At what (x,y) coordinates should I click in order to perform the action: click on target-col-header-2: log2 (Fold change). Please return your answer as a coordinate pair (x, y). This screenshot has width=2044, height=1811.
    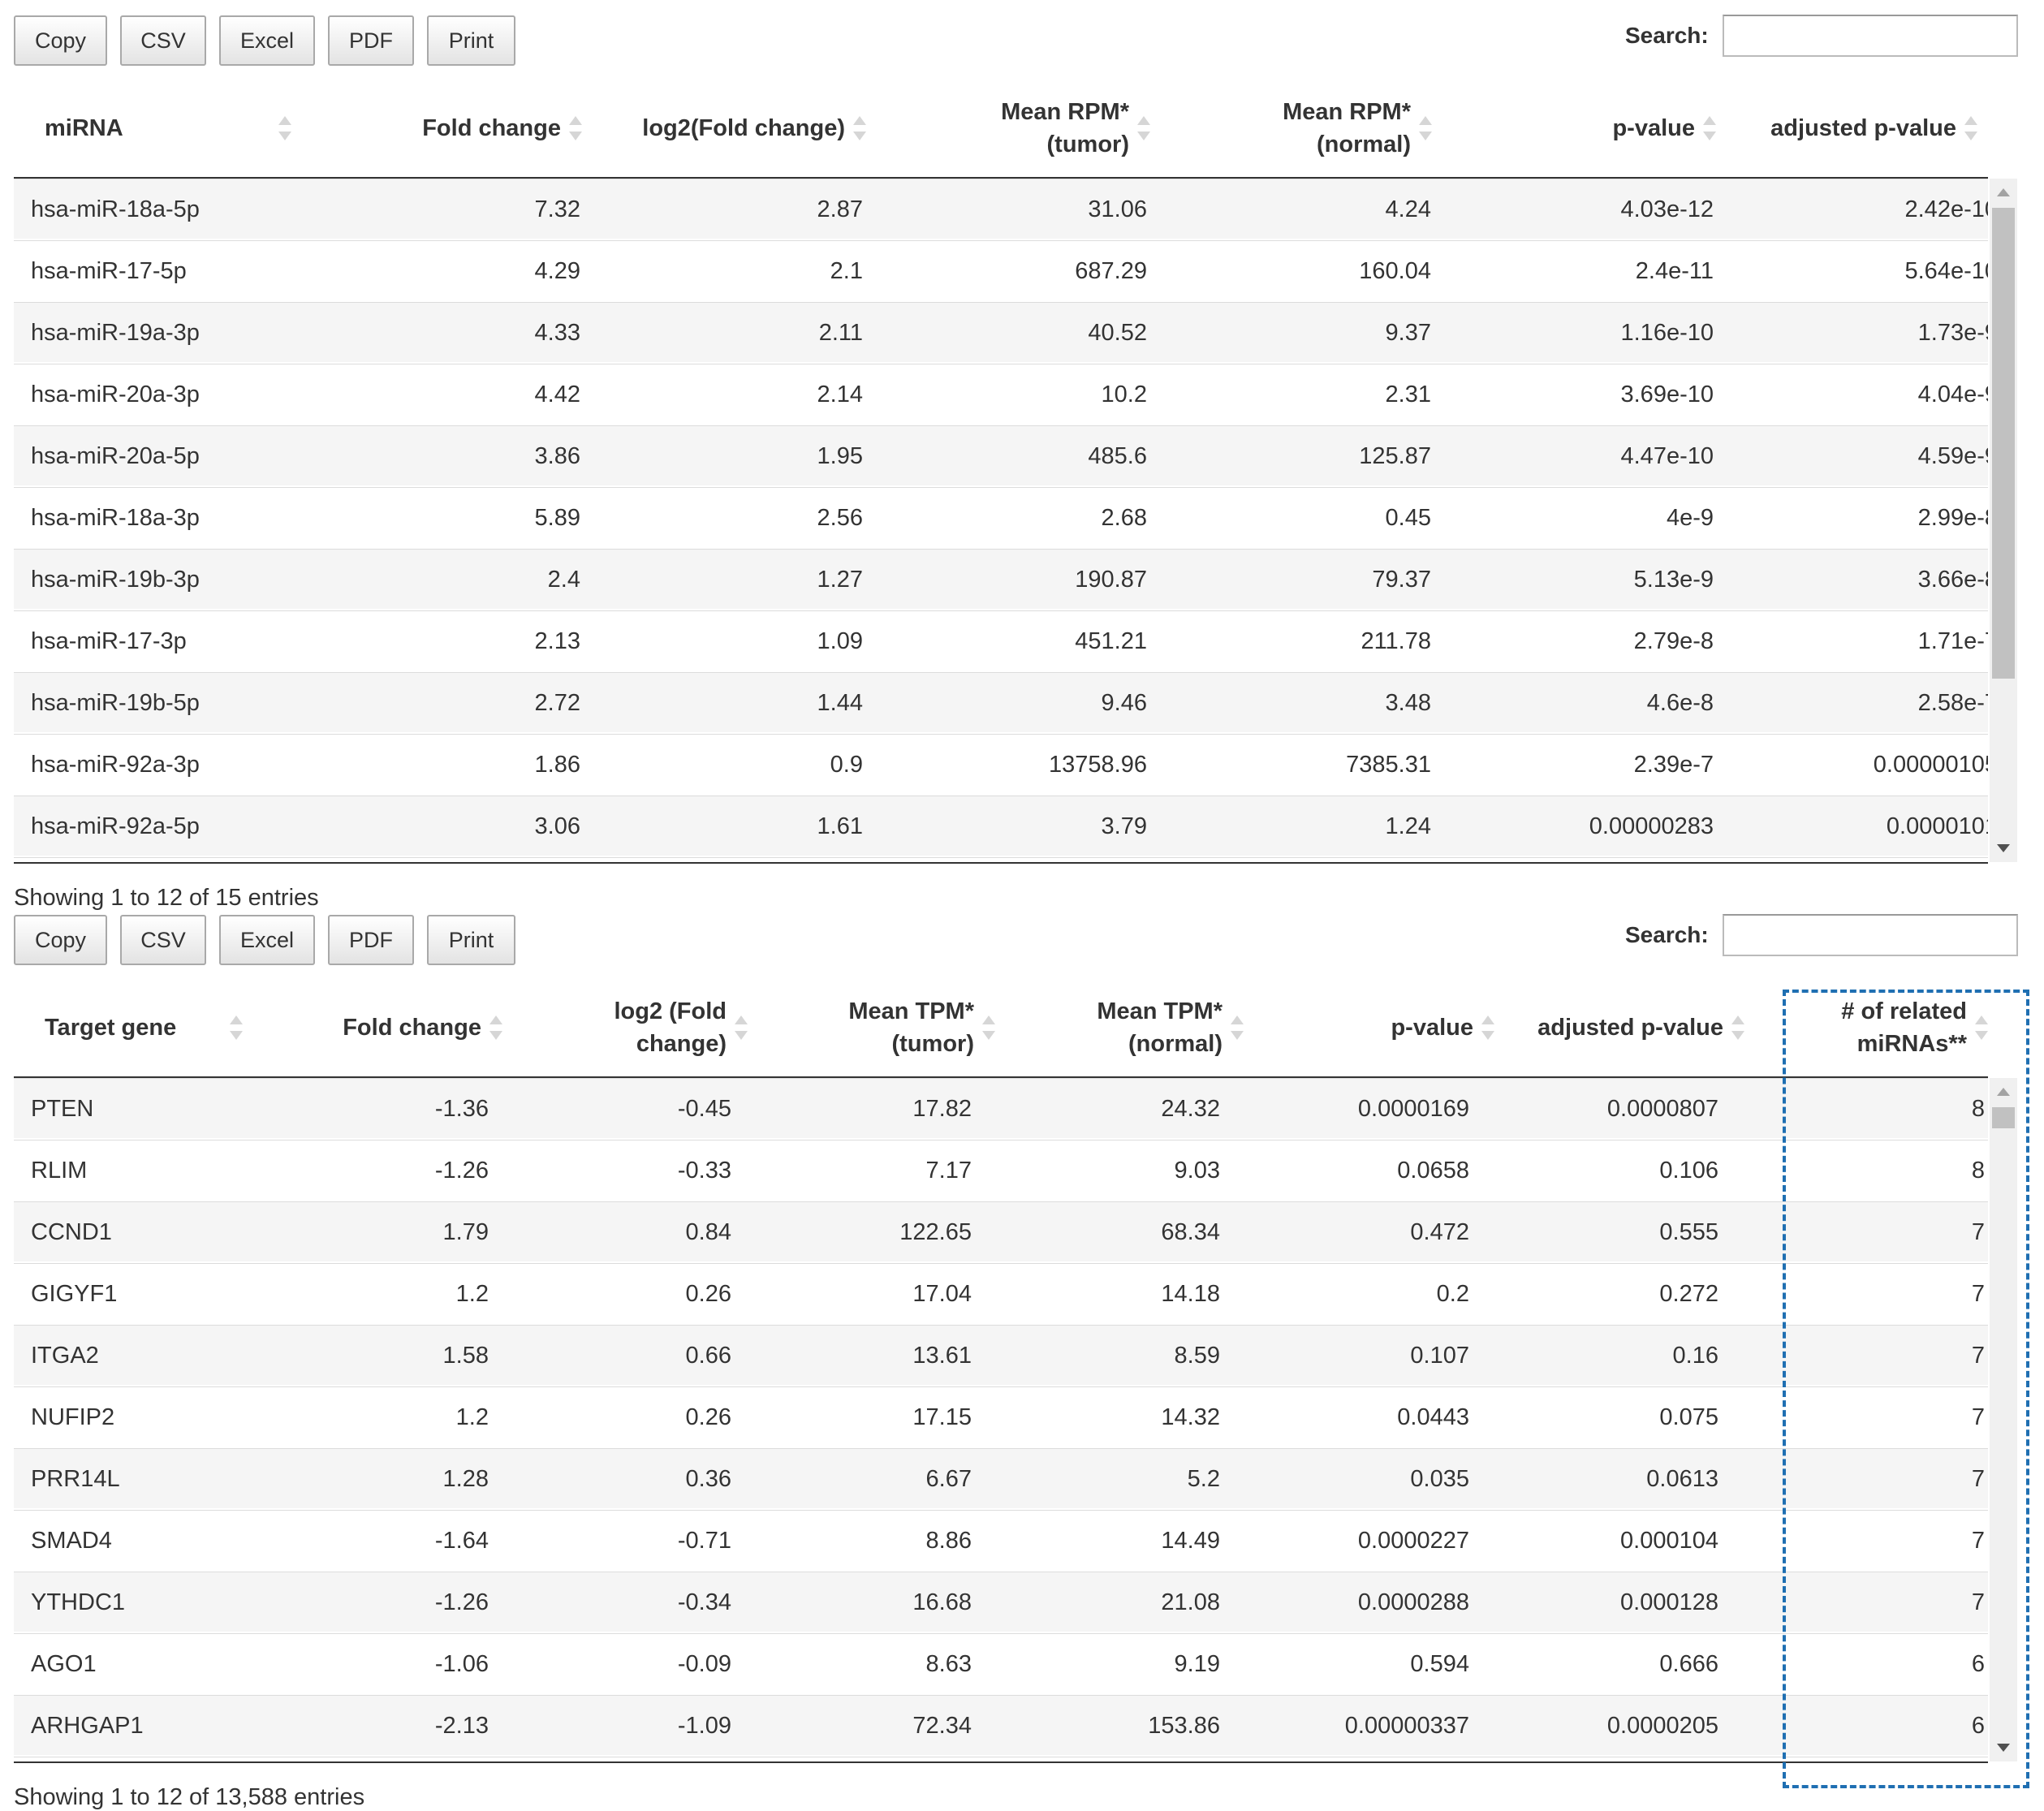
    Looking at the image, I should click on (634, 1027).